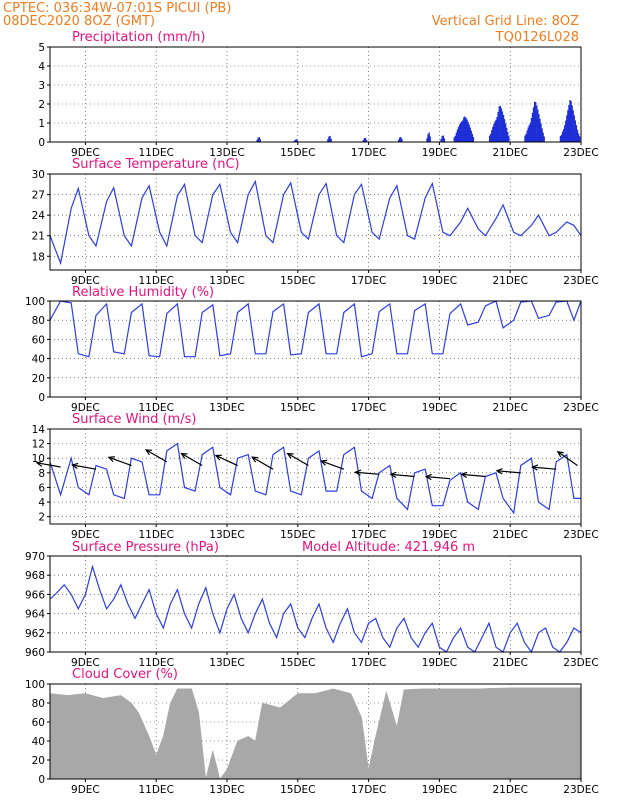 Image resolution: width=618 pixels, height=800 pixels. What do you see at coordinates (38, 723) in the screenshot?
I see `y-tick-label: 60` at bounding box center [38, 723].